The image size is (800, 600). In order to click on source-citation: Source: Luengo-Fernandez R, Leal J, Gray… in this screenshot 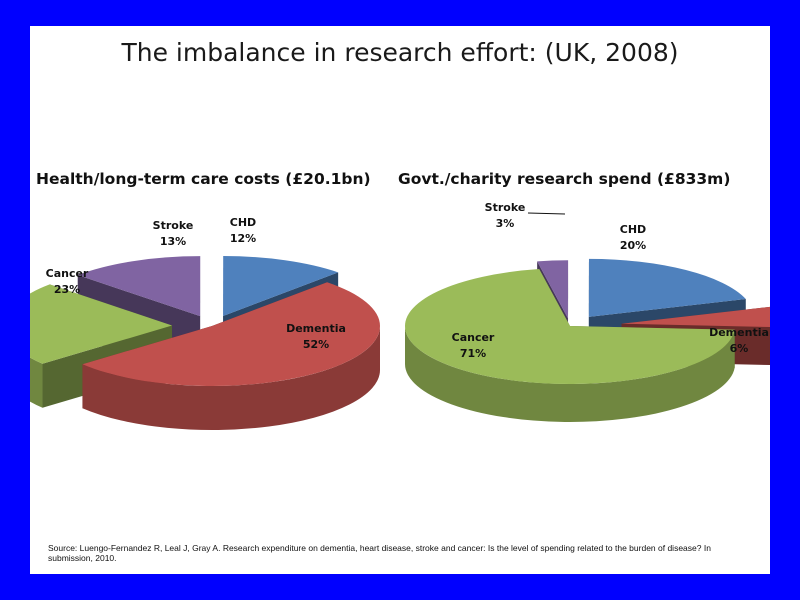, I will do `click(379, 553)`.